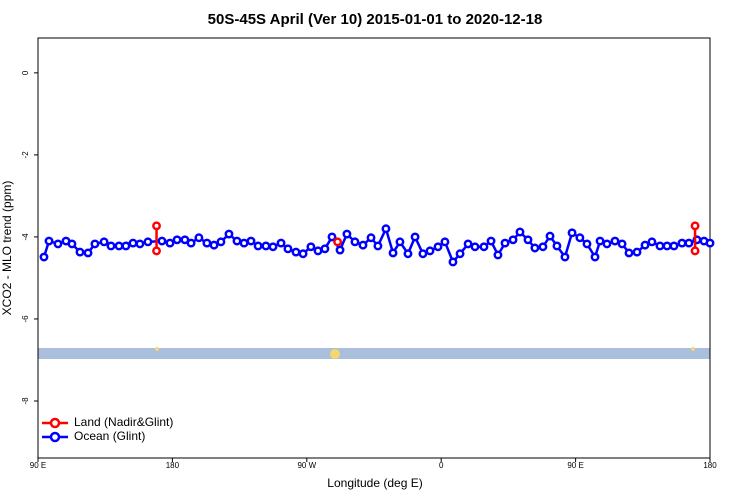  What do you see at coordinates (7, 248) in the screenshot?
I see `y-axis-label: XCO2 - MLO trend (ppm)` at bounding box center [7, 248].